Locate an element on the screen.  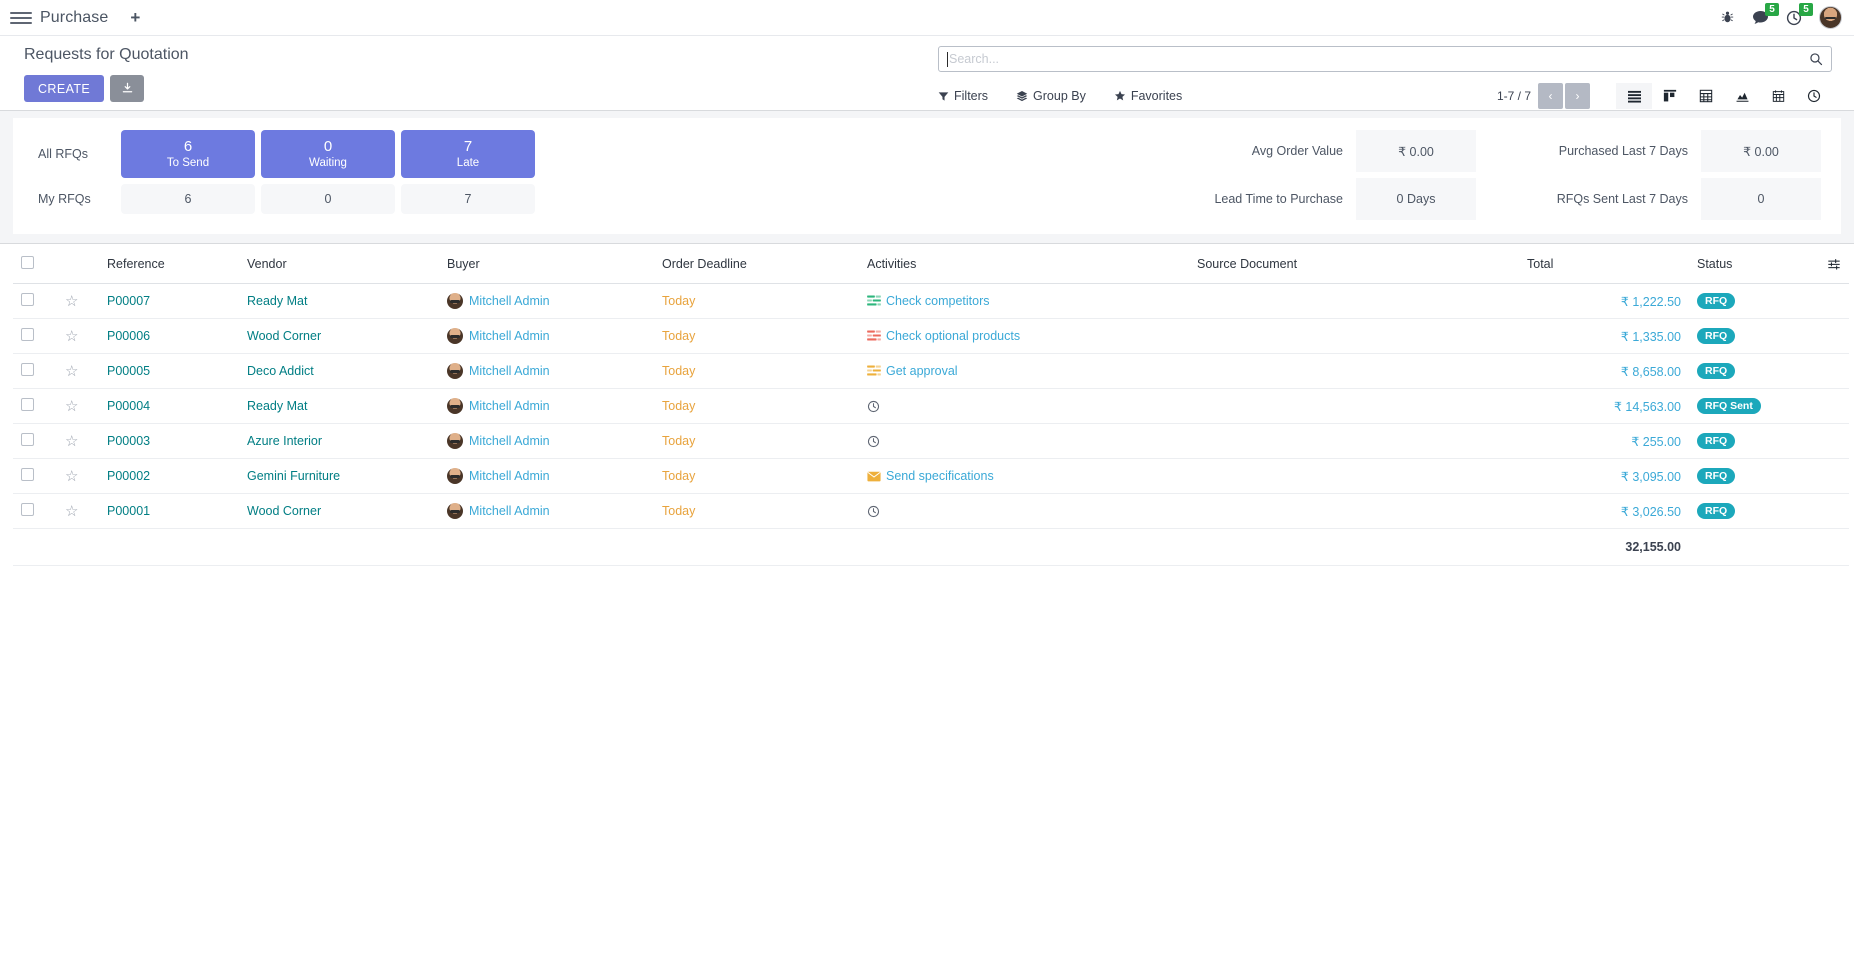
cell-reference: P00001 is located at coordinates (169, 511).